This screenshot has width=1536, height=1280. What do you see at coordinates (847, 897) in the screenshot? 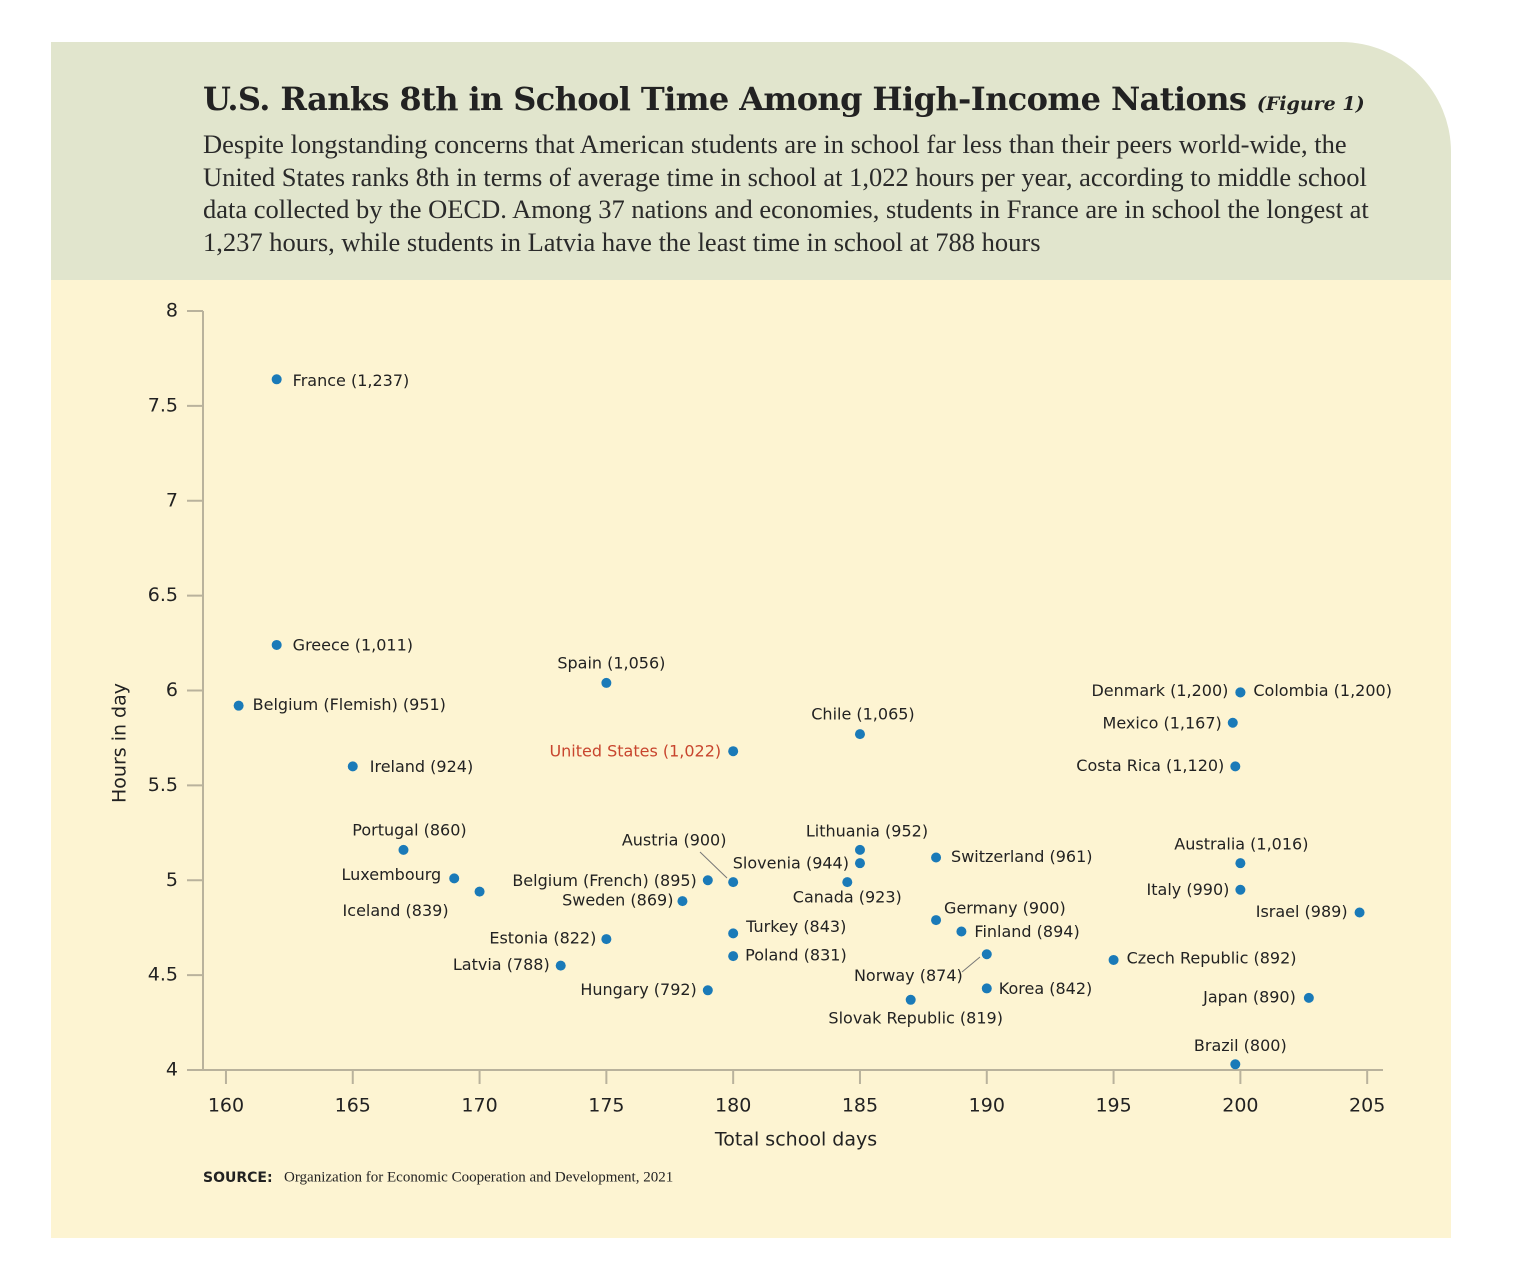
I see `point-label: Canada (923)` at bounding box center [847, 897].